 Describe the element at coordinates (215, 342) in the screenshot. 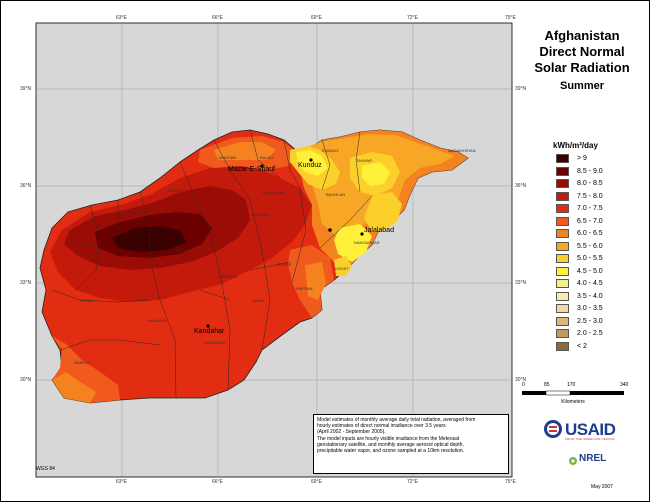

I see `province-label: KANDAHAR` at that location.